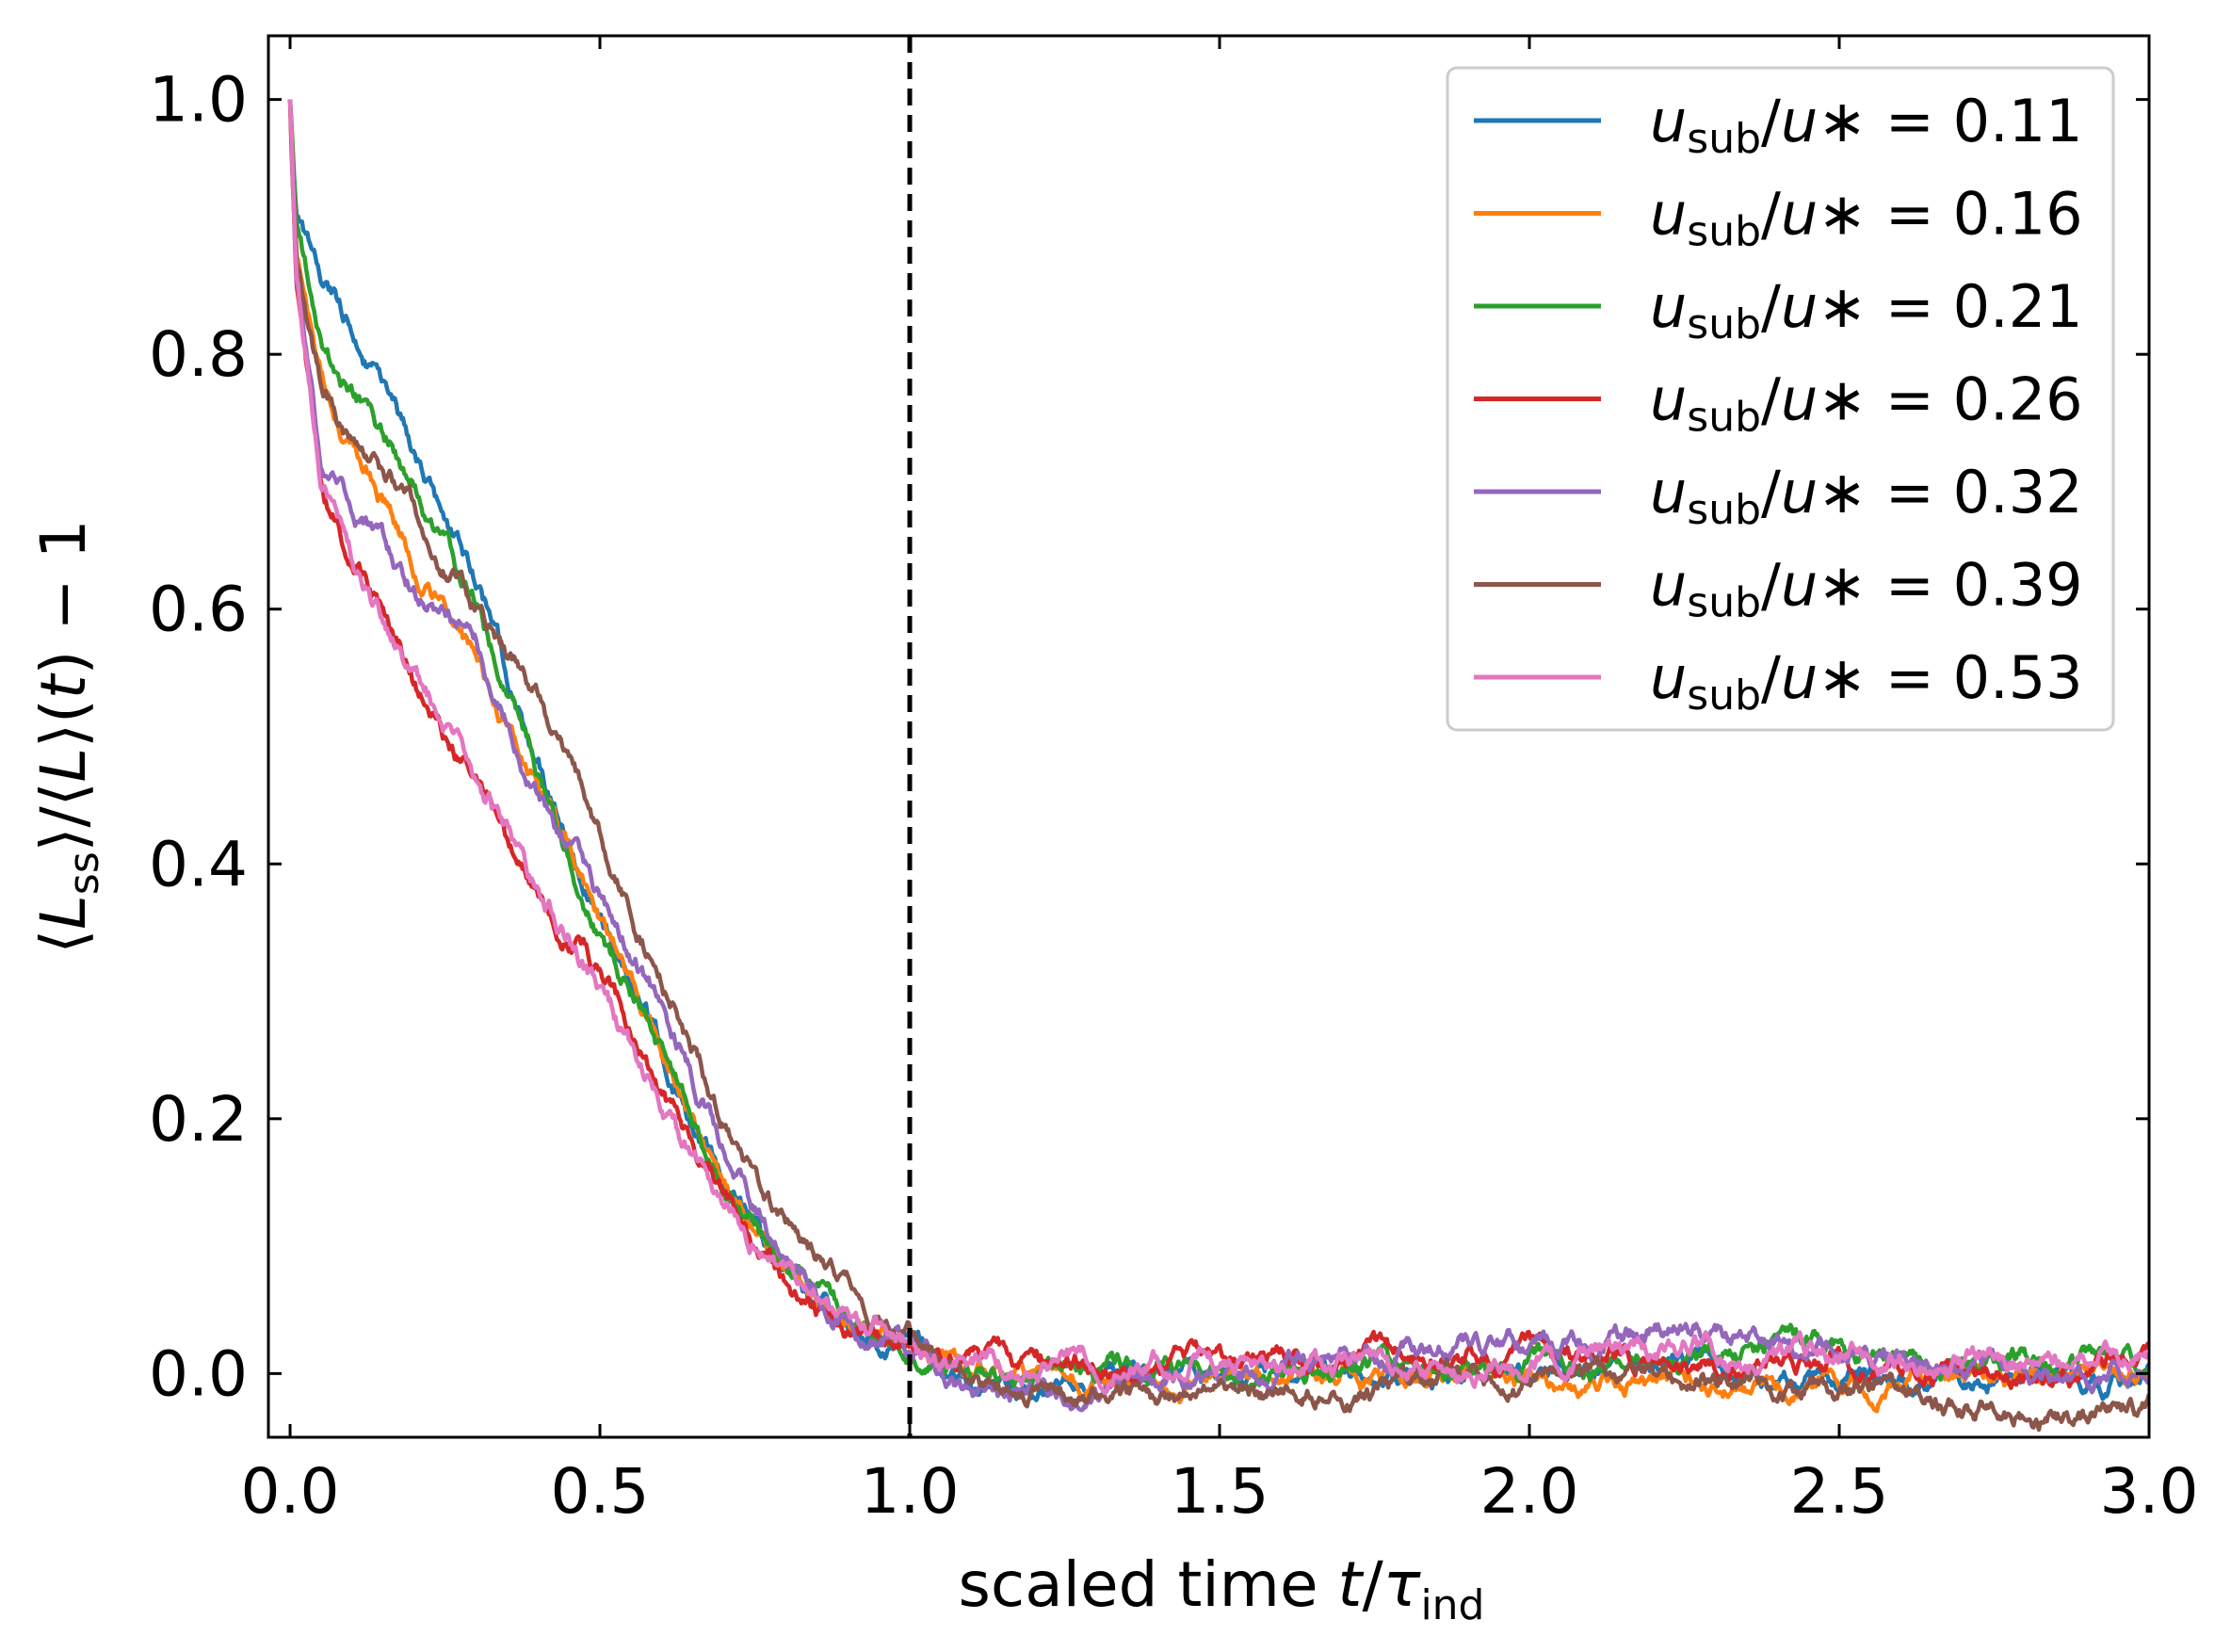 The width and height of the screenshot is (2231, 1652). What do you see at coordinates (2018, 585) in the screenshot?
I see `legend-label-part: 0.39` at bounding box center [2018, 585].